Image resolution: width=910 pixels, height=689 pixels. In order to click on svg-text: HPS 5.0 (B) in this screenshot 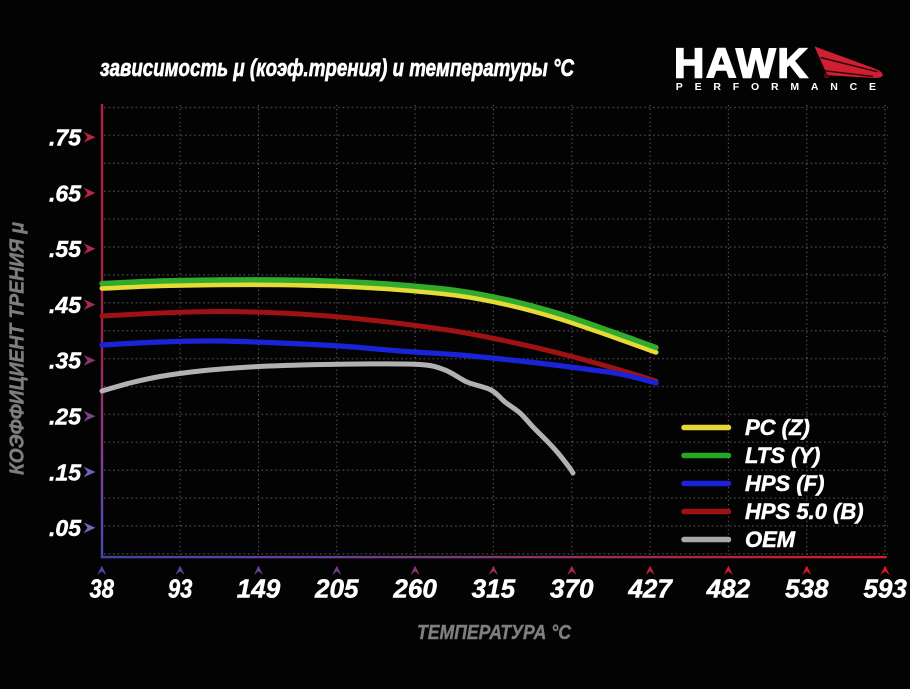, I will do `click(804, 511)`.